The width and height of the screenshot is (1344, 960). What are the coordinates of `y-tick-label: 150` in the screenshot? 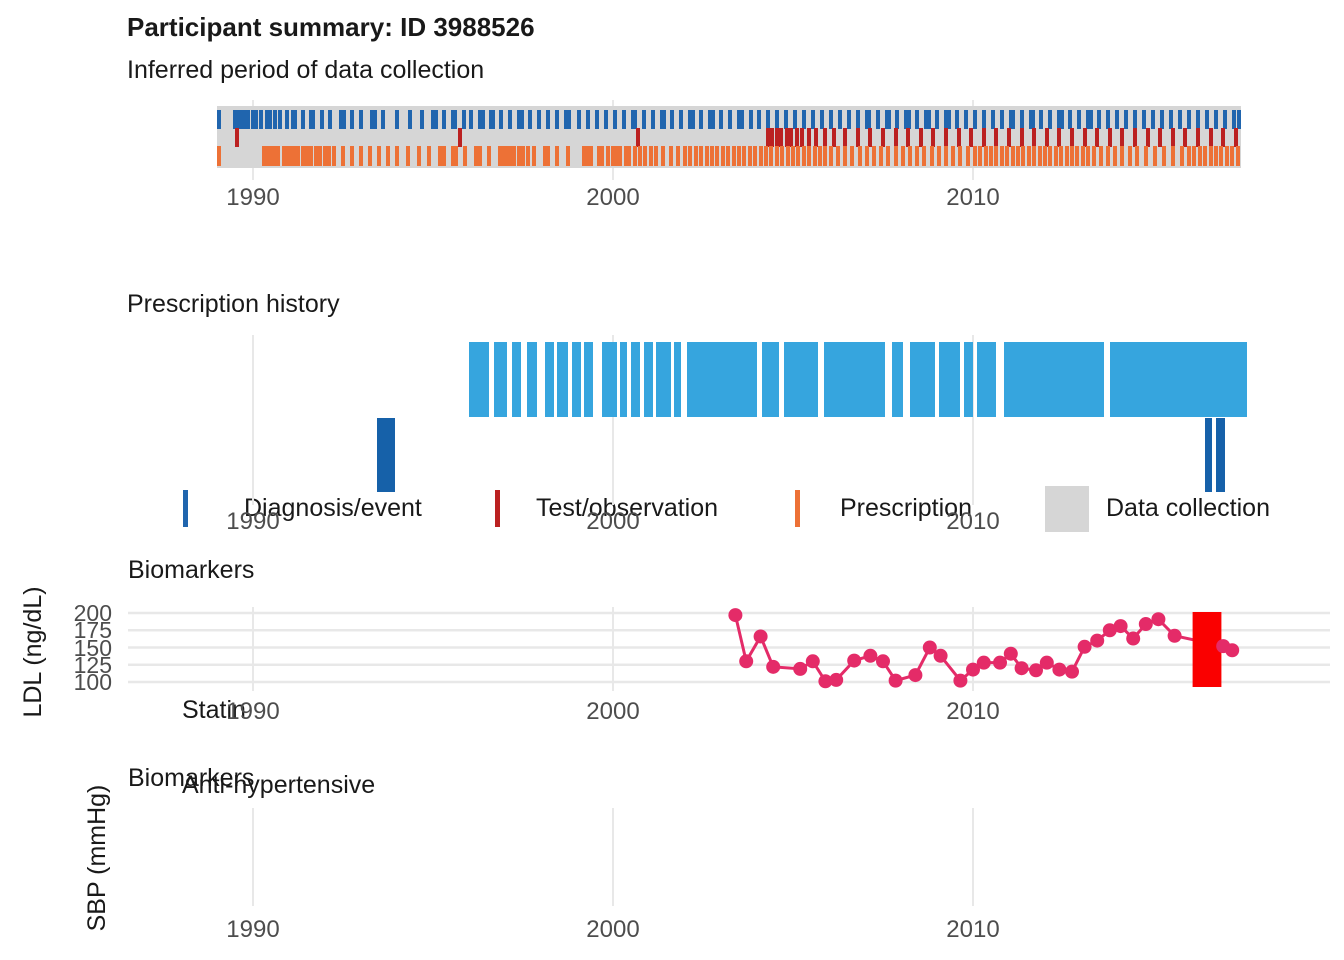 It's located at (92, 647).